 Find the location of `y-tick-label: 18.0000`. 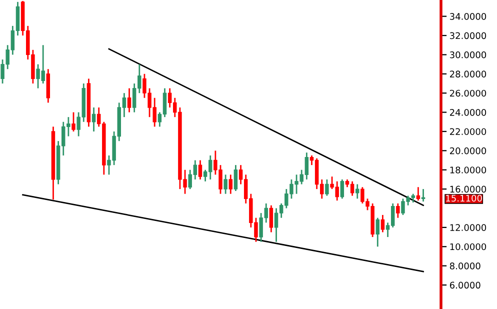

y-tick-label: 18.0000 is located at coordinates (468, 170).